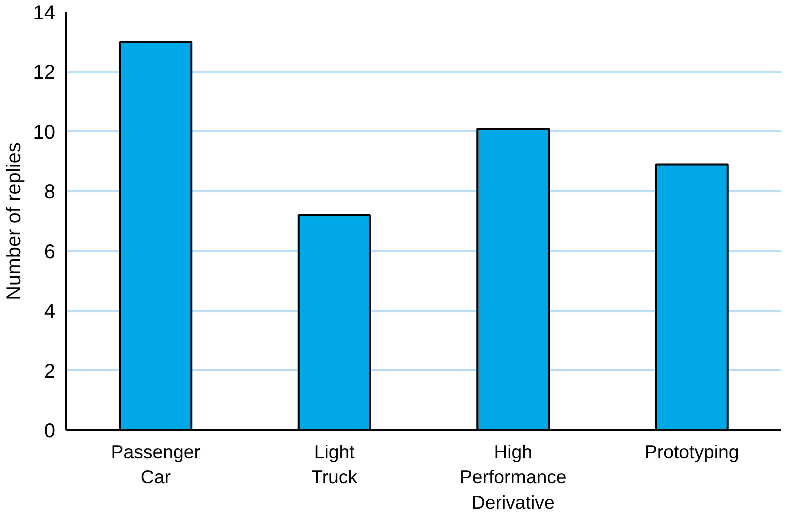  What do you see at coordinates (44, 73) in the screenshot?
I see `y-tick-label: 12` at bounding box center [44, 73].